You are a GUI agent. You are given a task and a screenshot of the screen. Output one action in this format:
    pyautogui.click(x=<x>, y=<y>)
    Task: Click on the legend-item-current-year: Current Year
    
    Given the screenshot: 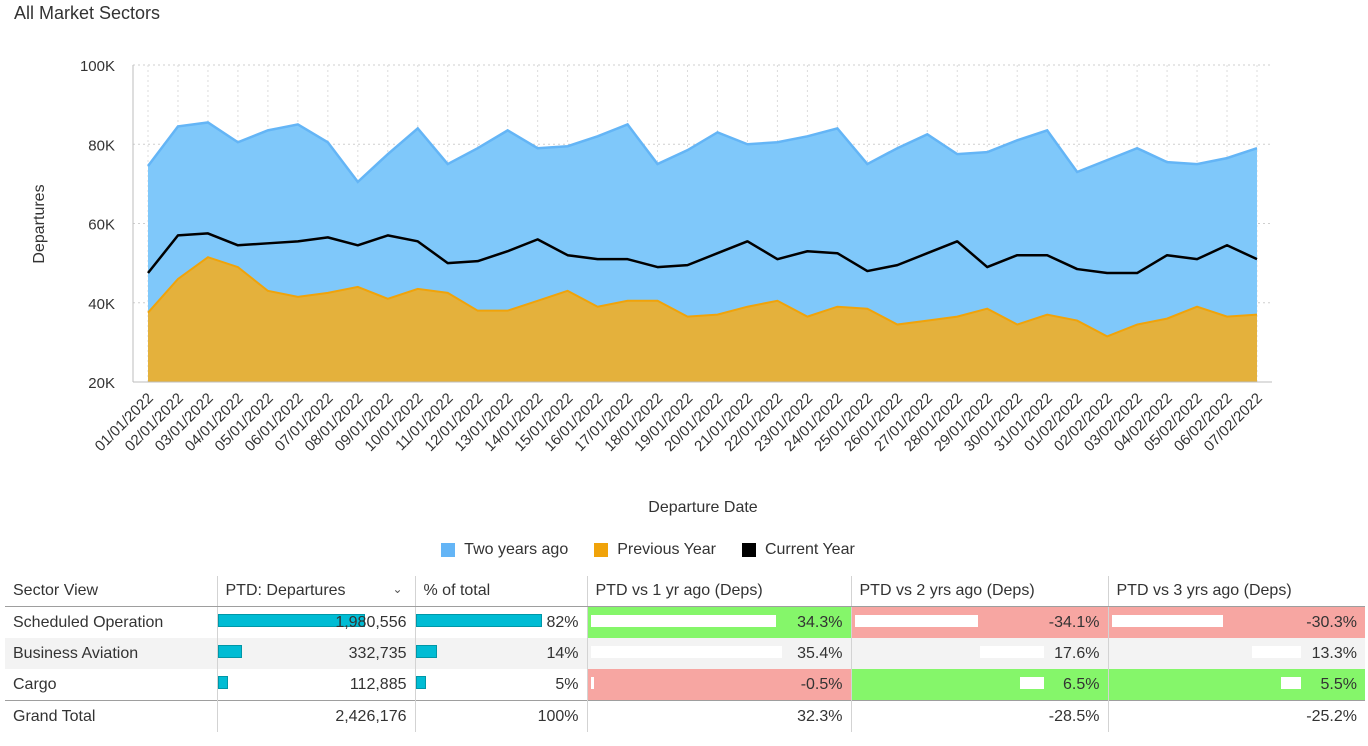 What is the action you would take?
    pyautogui.click(x=798, y=550)
    